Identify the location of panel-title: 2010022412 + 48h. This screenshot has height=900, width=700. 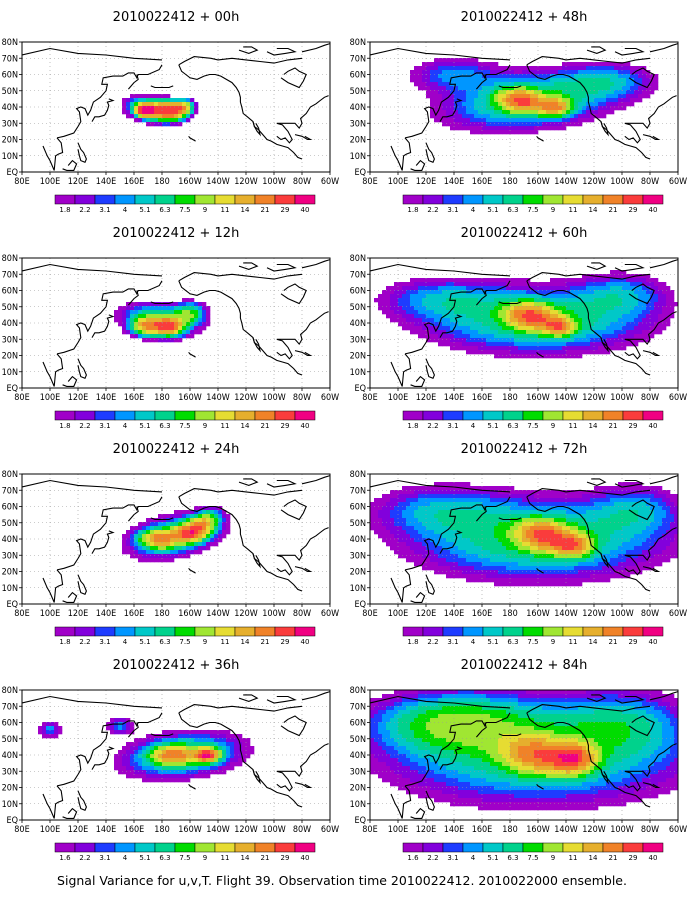
(524, 17).